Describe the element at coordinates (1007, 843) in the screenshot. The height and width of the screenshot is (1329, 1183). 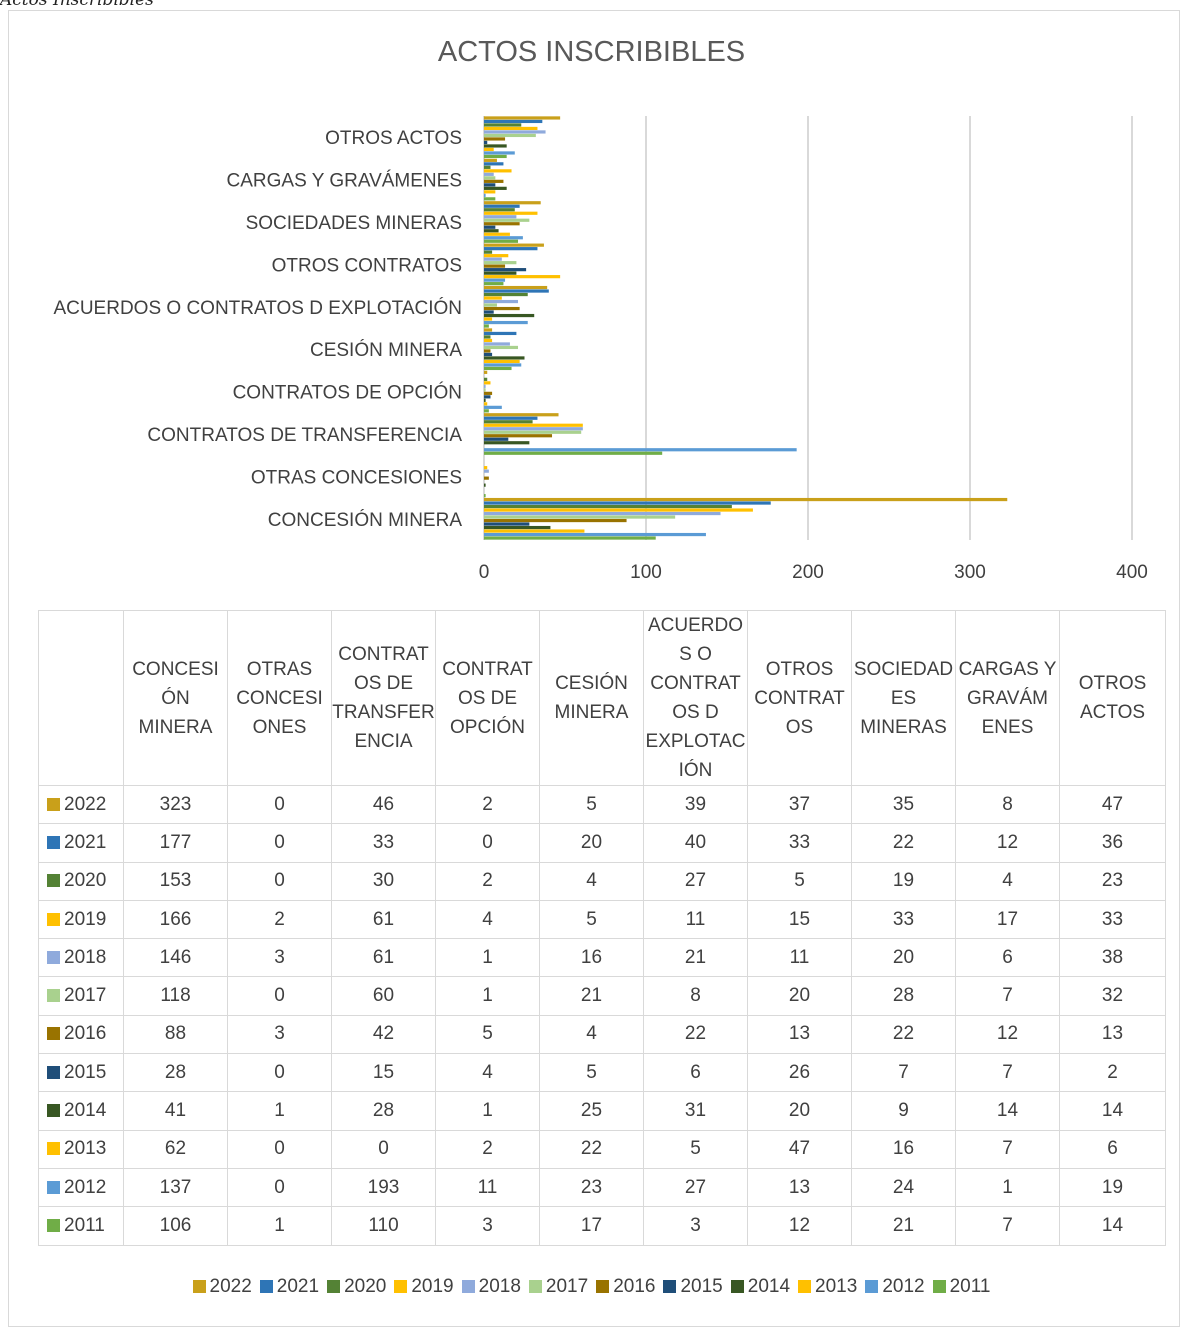
I see `table-cell: 12` at that location.